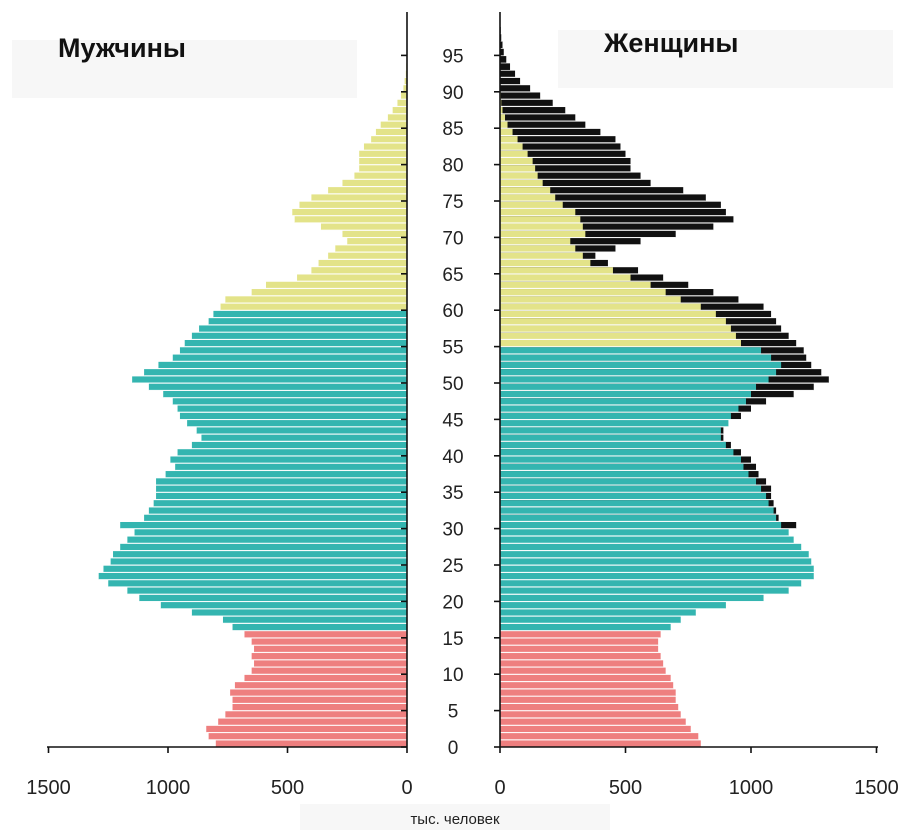 The width and height of the screenshot is (915, 832). What do you see at coordinates (725, 59) in the screenshot?
I see `women-title-background` at bounding box center [725, 59].